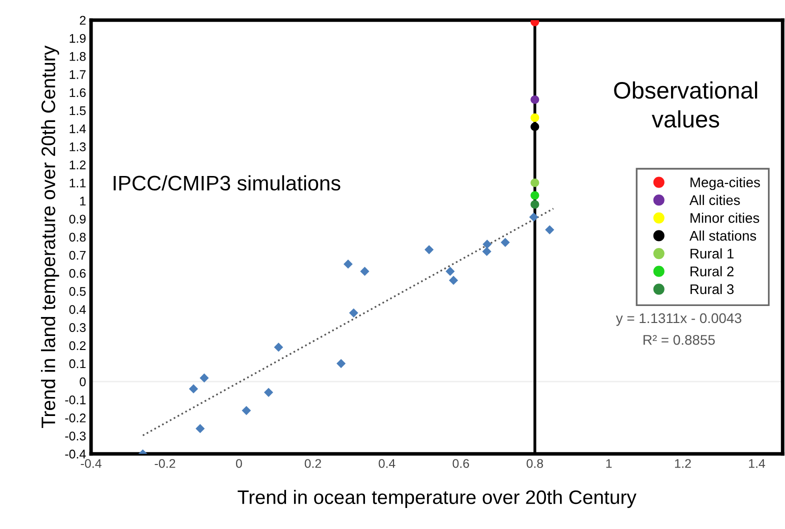 The height and width of the screenshot is (529, 785). Describe the element at coordinates (165, 463) in the screenshot. I see `x-tick-label: -0.2` at that location.